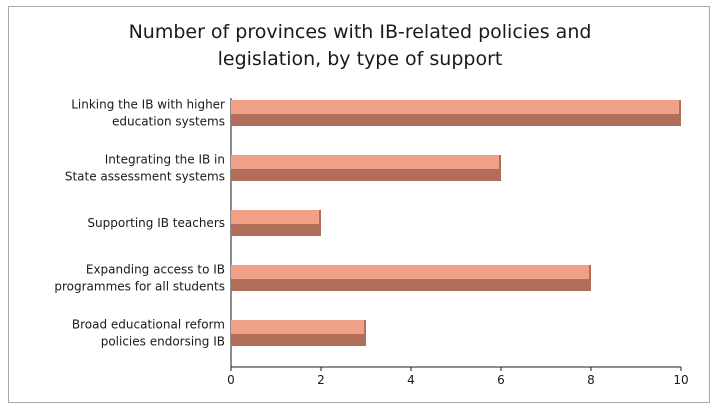 The height and width of the screenshot is (408, 720). Describe the element at coordinates (360, 59) in the screenshot. I see `chart-title-line-2: legislation, by type of support` at that location.